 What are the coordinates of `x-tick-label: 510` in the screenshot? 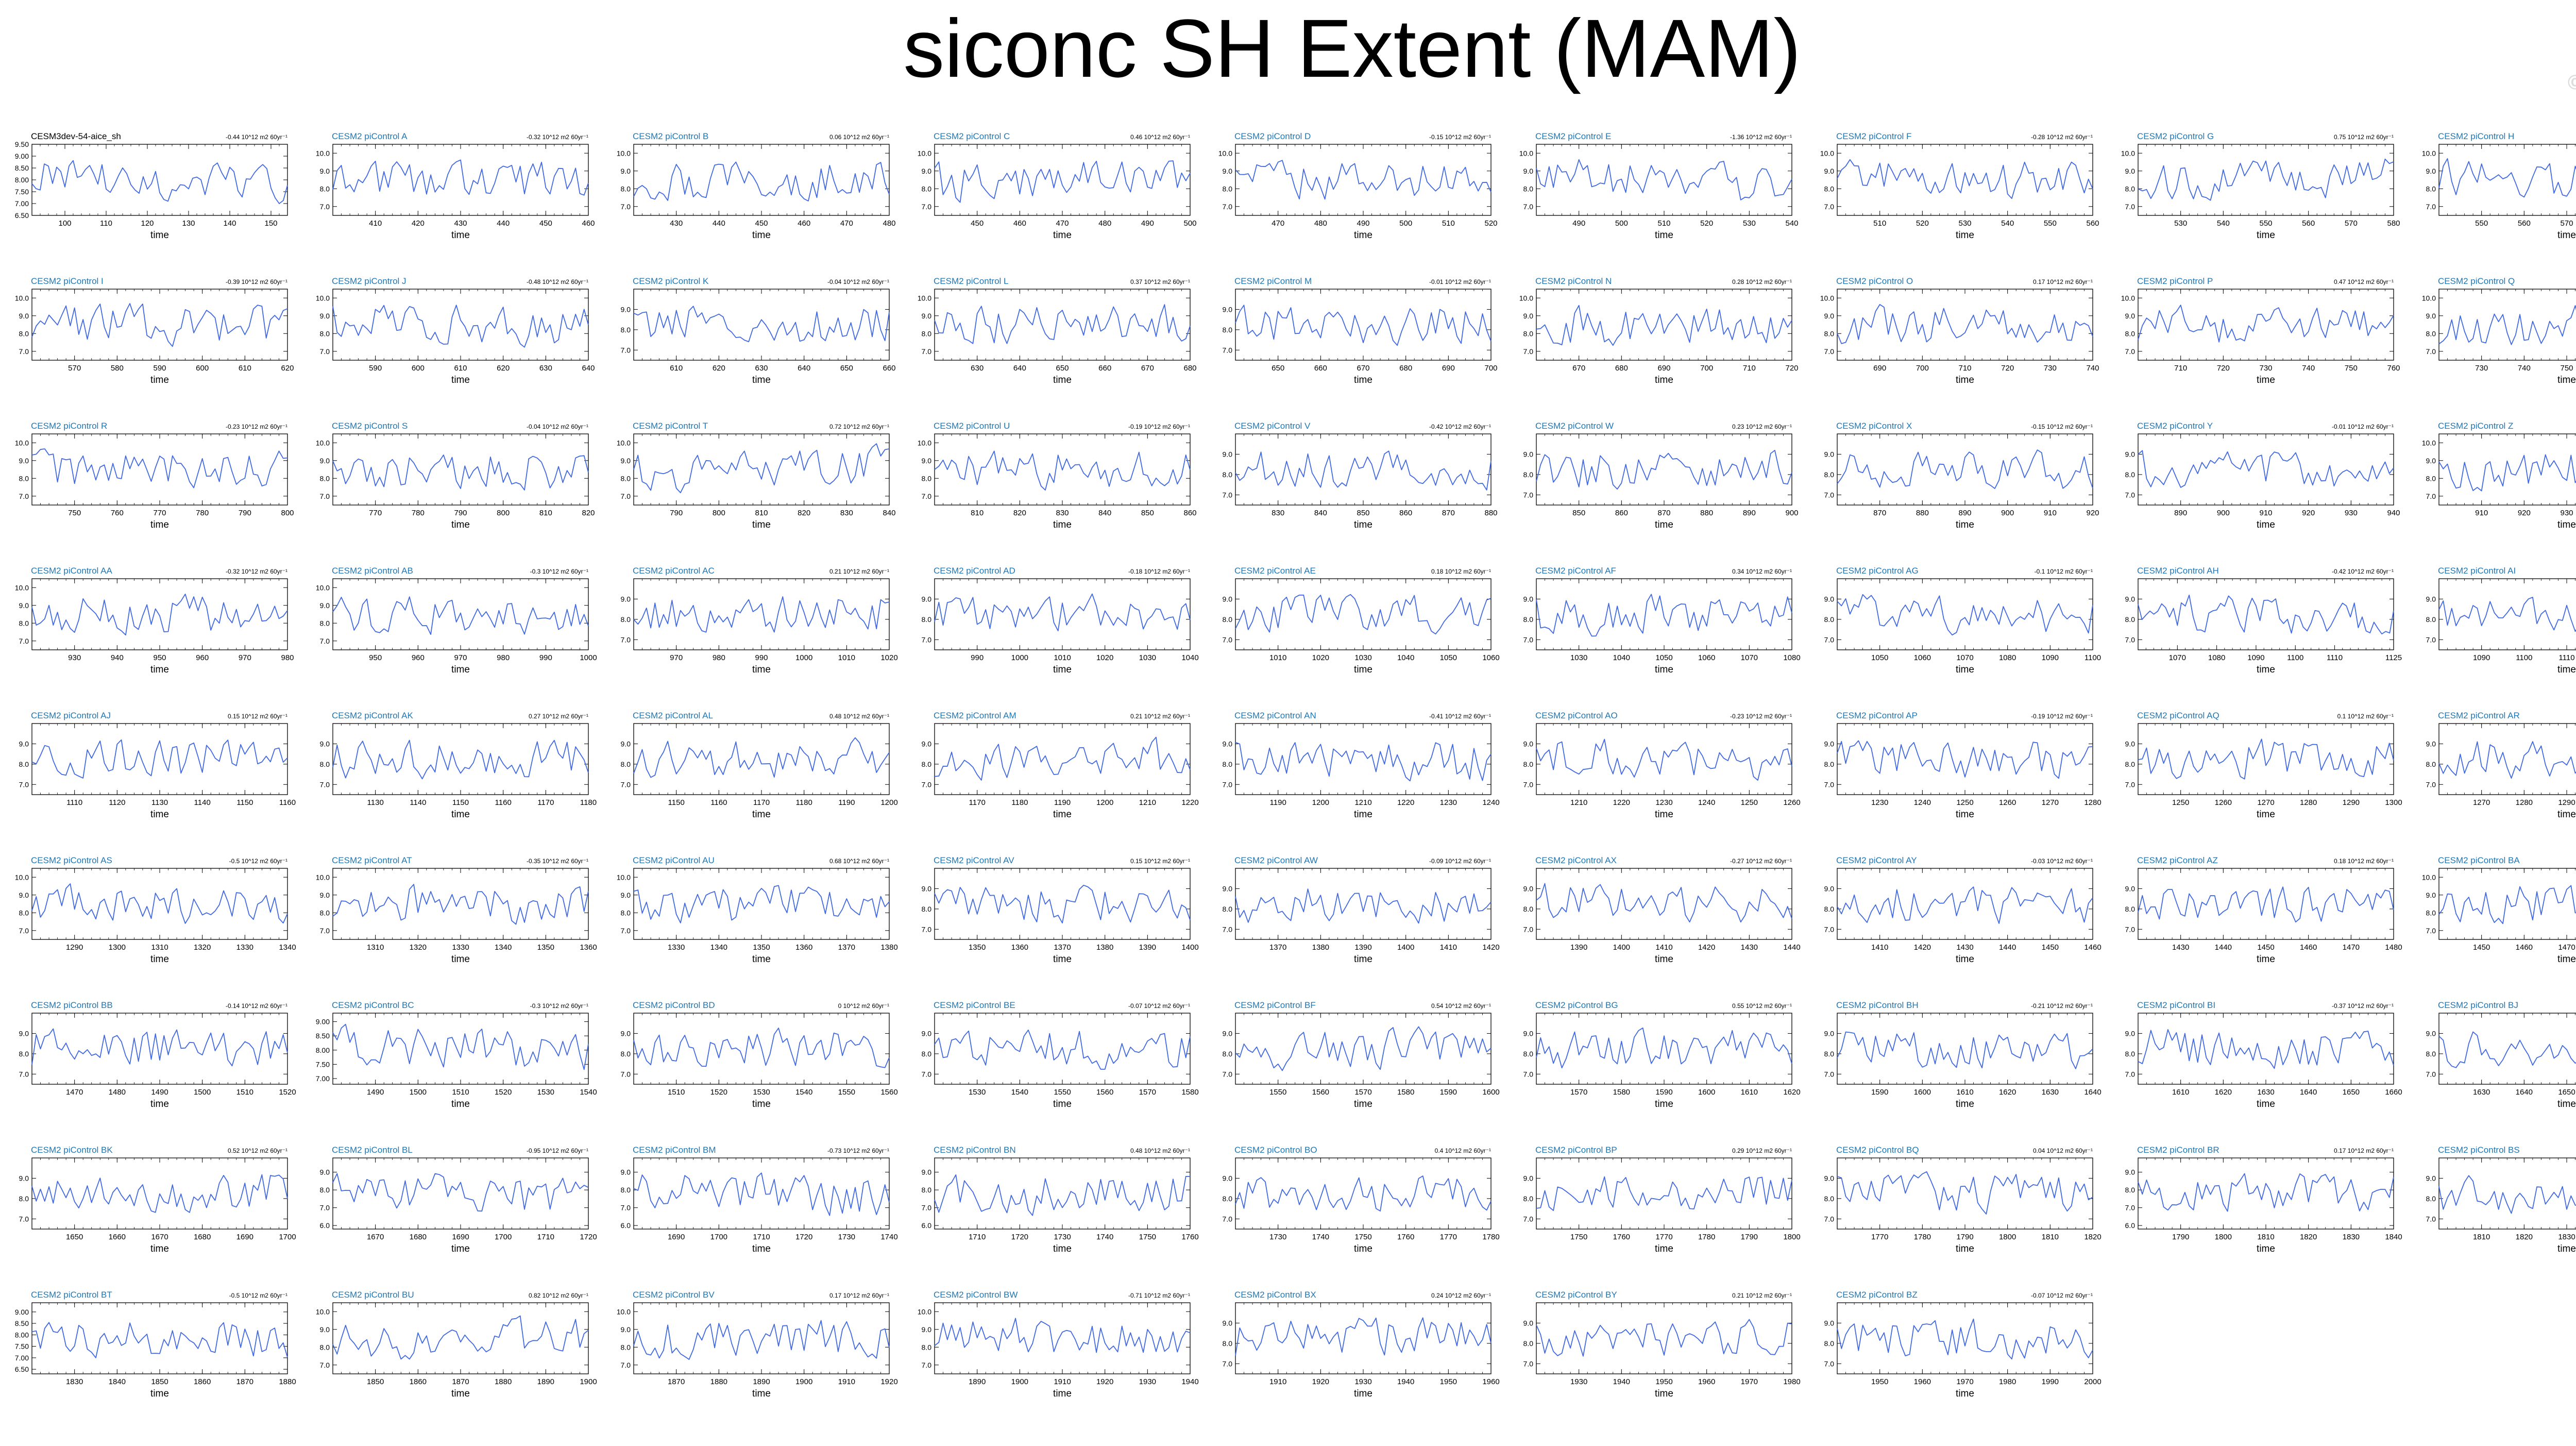 It's located at (1448, 223).